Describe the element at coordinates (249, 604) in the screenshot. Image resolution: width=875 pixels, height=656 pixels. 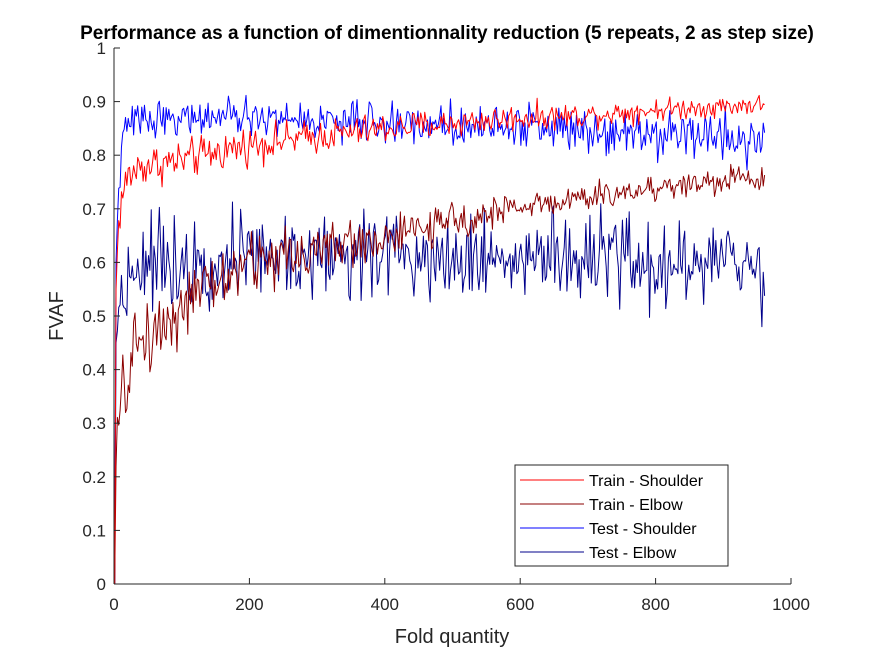
I see `x-tick-label: 200` at that location.